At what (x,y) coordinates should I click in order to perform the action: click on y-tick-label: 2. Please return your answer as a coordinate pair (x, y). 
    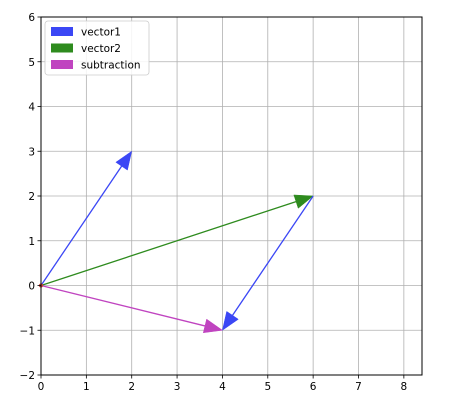
    Looking at the image, I should click on (31, 197).